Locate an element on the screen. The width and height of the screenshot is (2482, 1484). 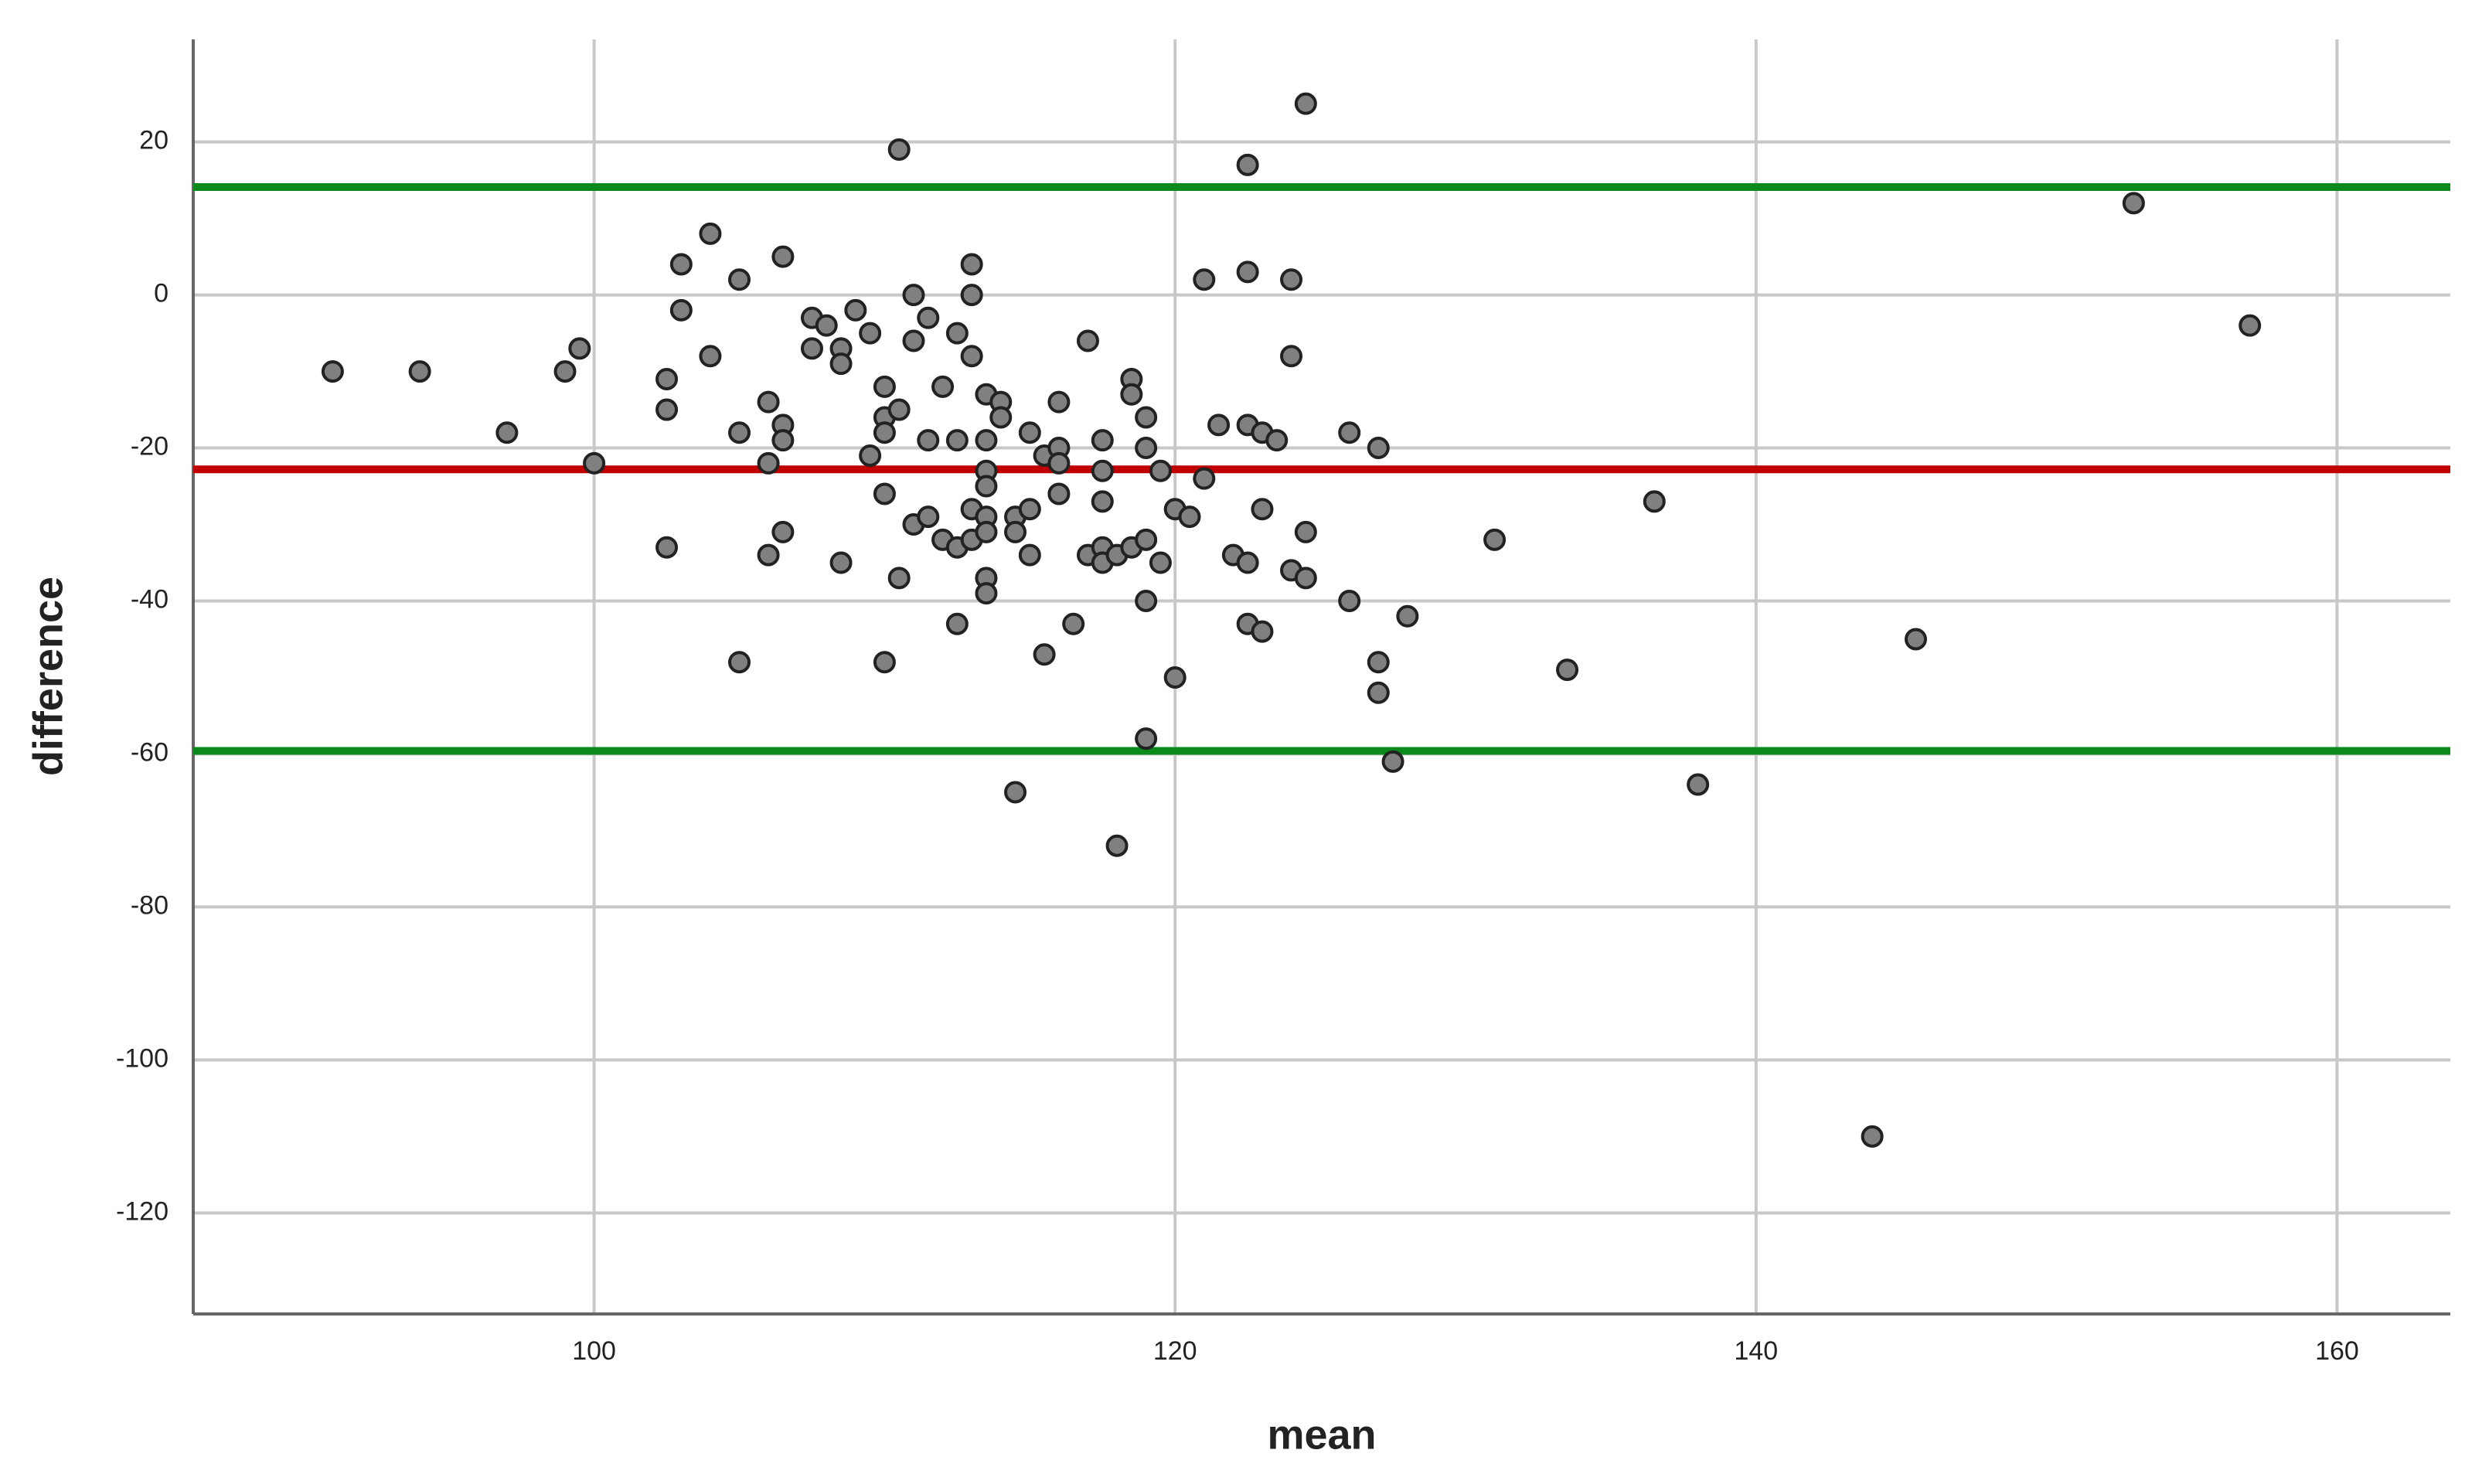
x-axis-label: mean is located at coordinates (1321, 1434).